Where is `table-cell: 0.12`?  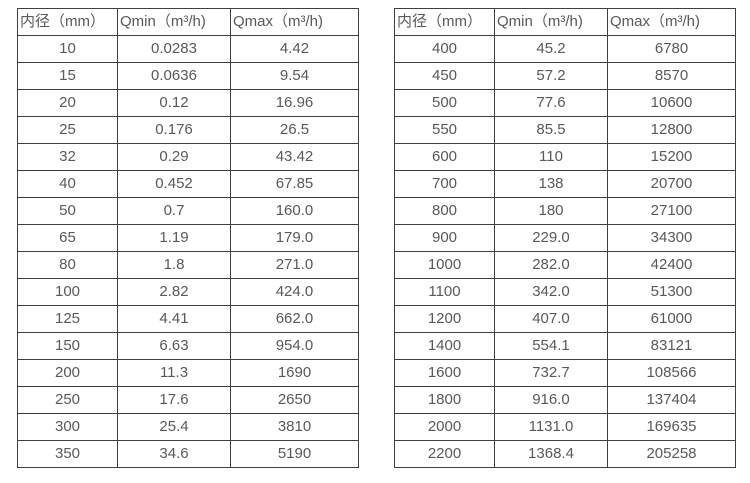 table-cell: 0.12 is located at coordinates (174, 103).